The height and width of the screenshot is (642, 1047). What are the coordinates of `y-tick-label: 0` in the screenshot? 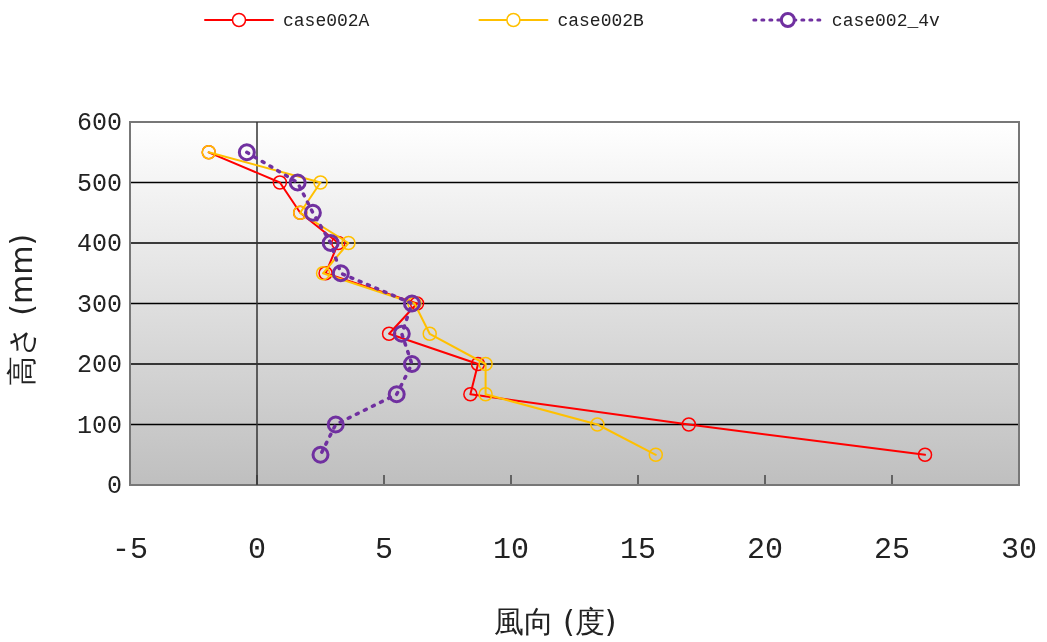 It's located at (114, 486).